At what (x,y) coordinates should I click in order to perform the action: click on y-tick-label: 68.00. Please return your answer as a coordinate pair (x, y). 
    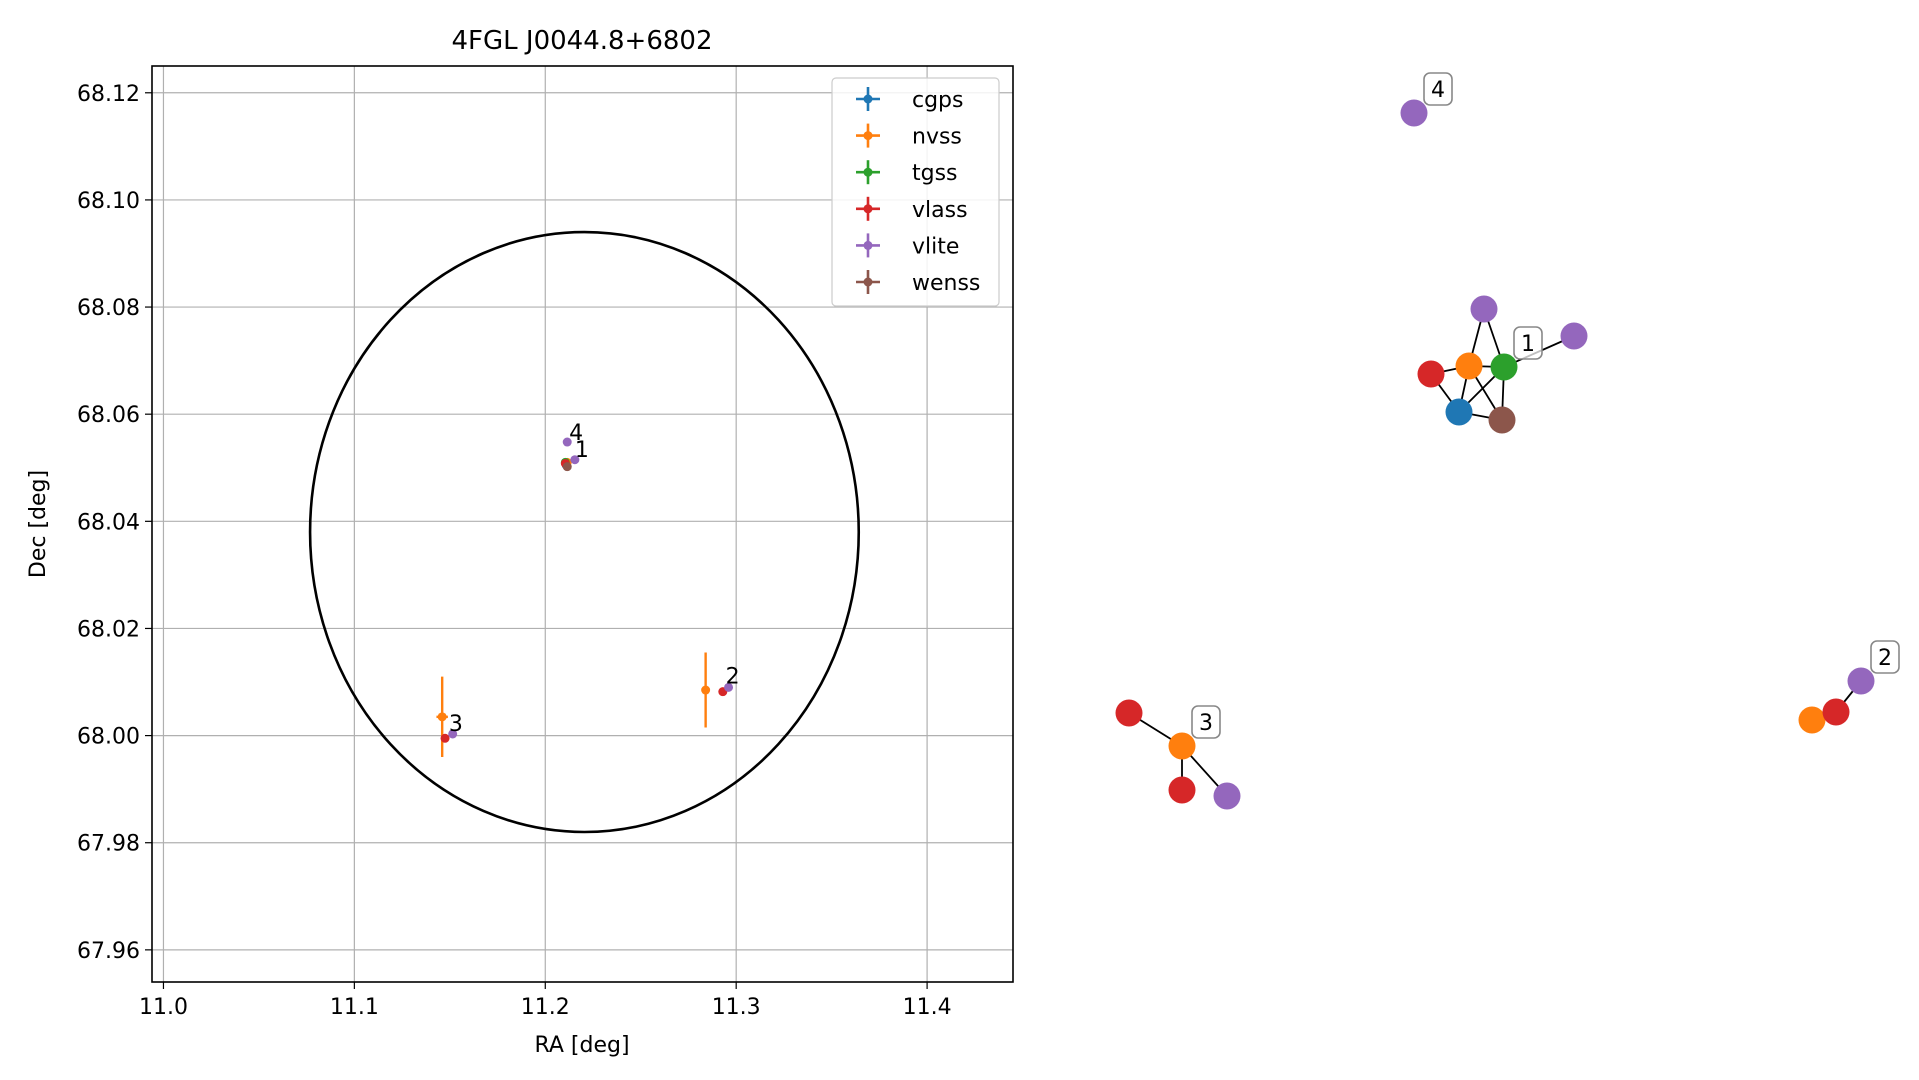
    Looking at the image, I should click on (108, 737).